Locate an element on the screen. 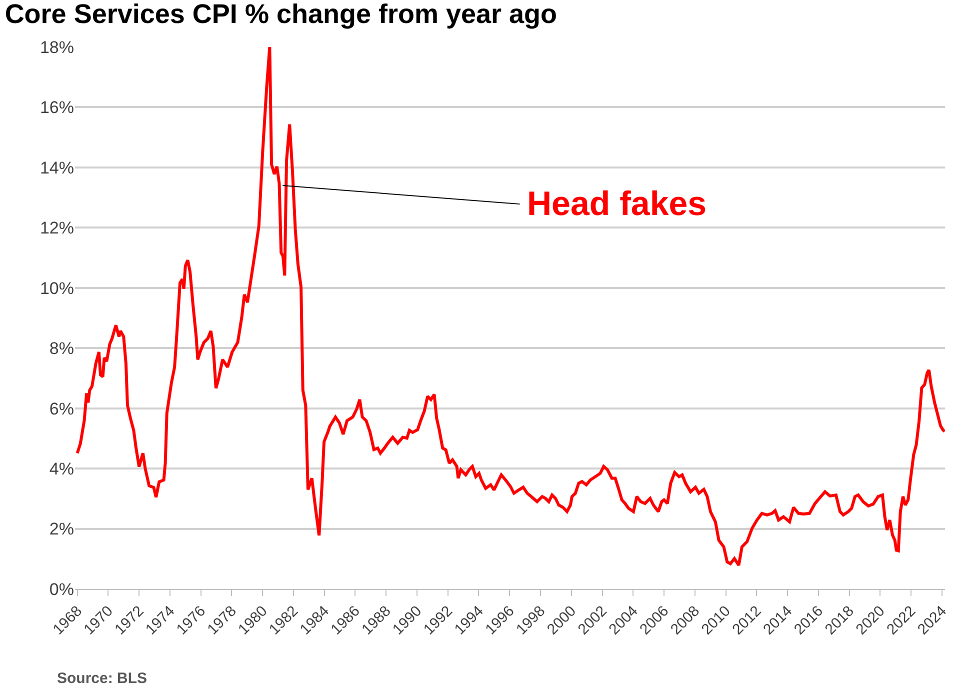 This screenshot has width=963, height=697. y-tick-label: 8% is located at coordinates (61, 348).